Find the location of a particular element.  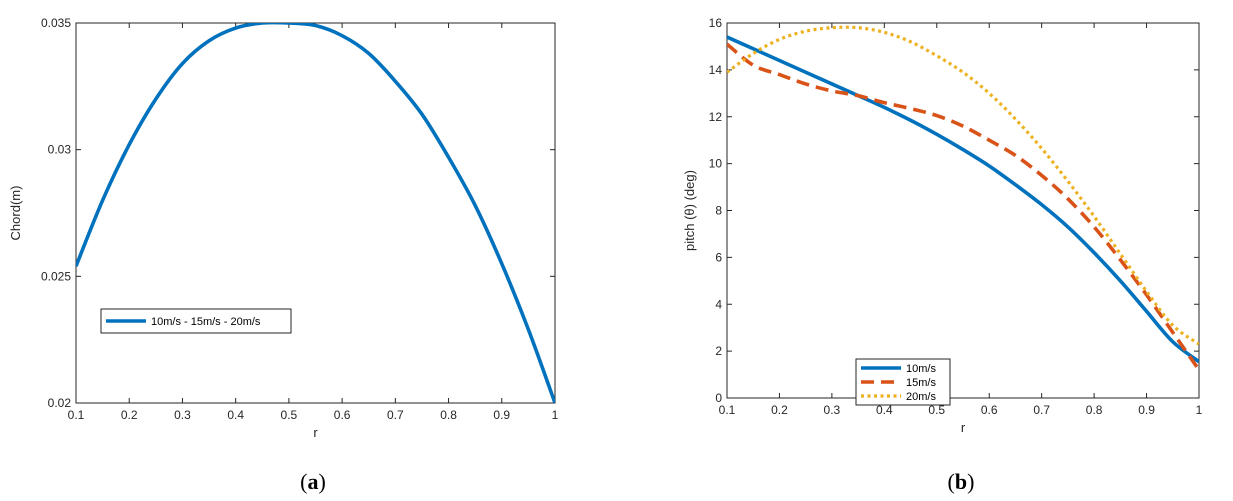

y-tick-label: 12 is located at coordinates (716, 117).